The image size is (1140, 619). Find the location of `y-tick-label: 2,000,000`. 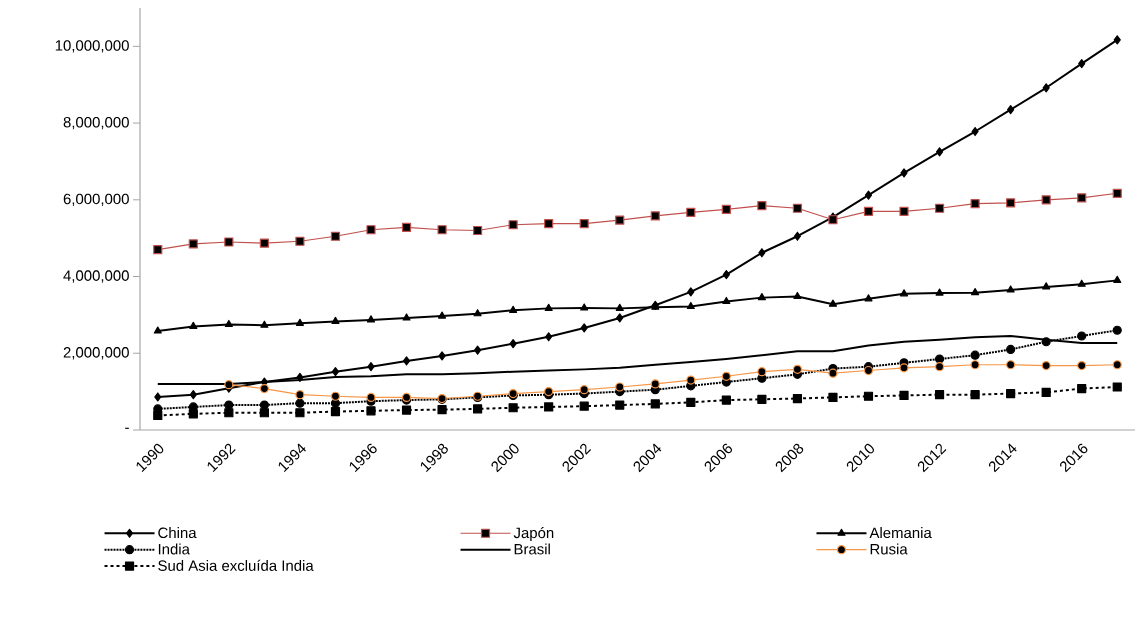

y-tick-label: 2,000,000 is located at coordinates (96, 353).